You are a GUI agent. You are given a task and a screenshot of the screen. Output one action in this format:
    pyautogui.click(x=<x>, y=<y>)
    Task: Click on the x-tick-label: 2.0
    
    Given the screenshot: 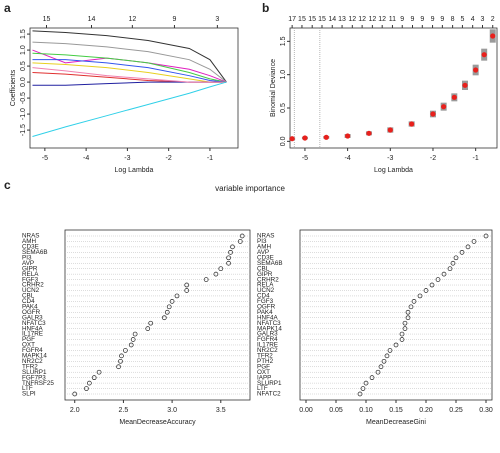 What is the action you would take?
    pyautogui.click(x=75, y=410)
    